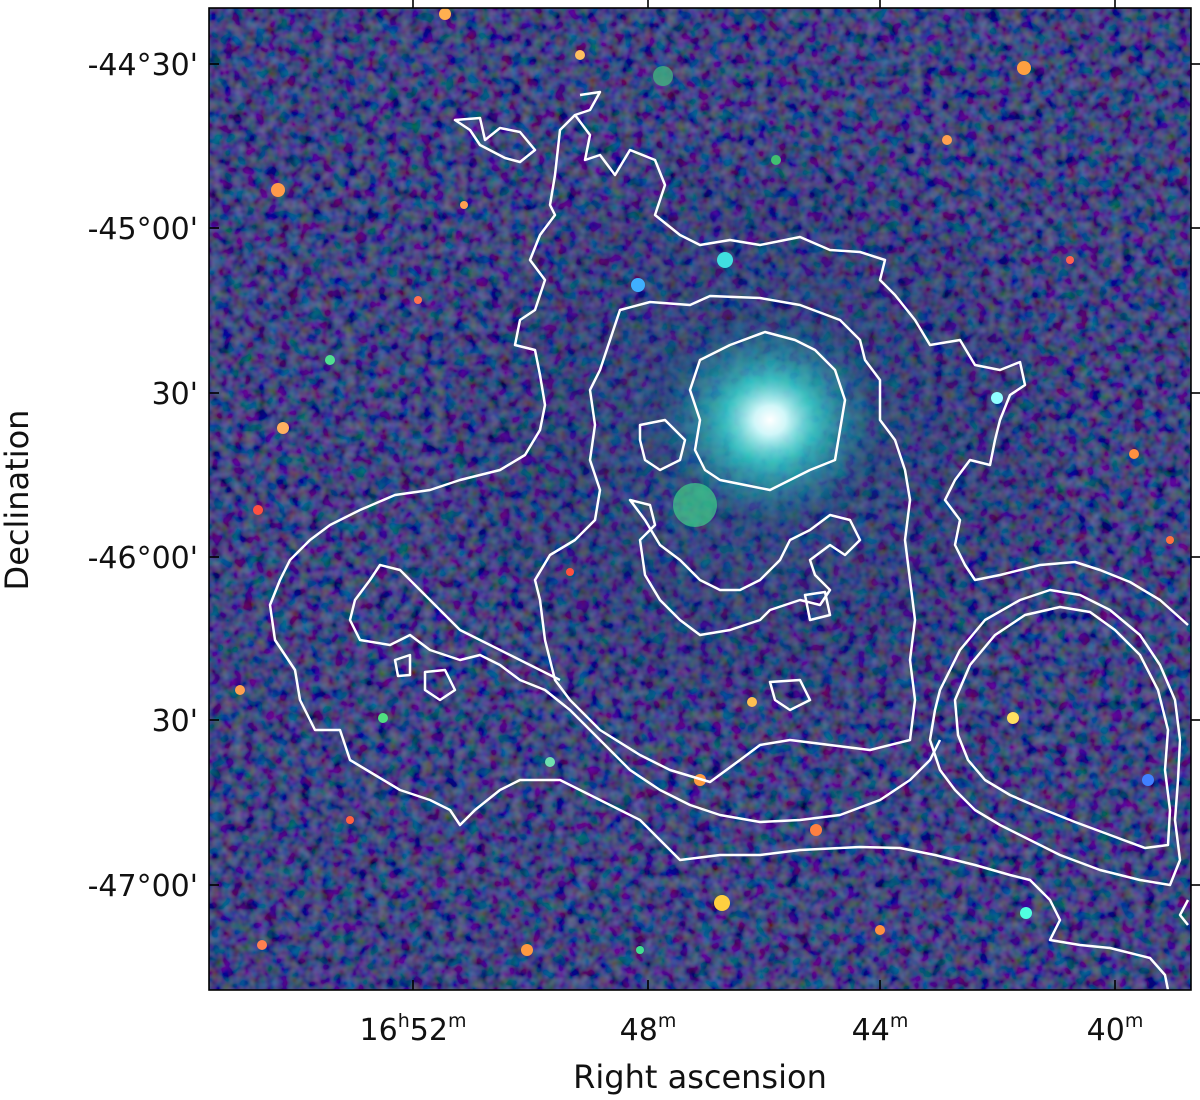  Describe the element at coordinates (767, 411) in the screenshot. I see `contour-inner` at that location.